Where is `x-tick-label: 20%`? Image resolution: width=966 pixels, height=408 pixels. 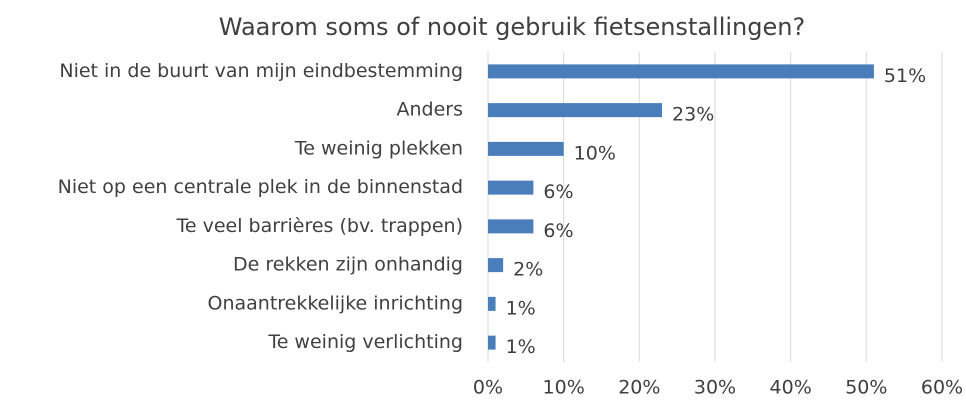
x-tick-label: 20% is located at coordinates (639, 388).